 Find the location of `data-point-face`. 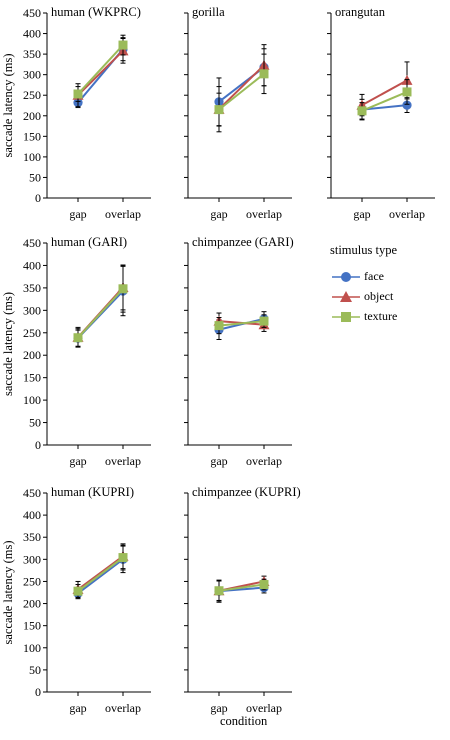

data-point-face is located at coordinates (407, 105).